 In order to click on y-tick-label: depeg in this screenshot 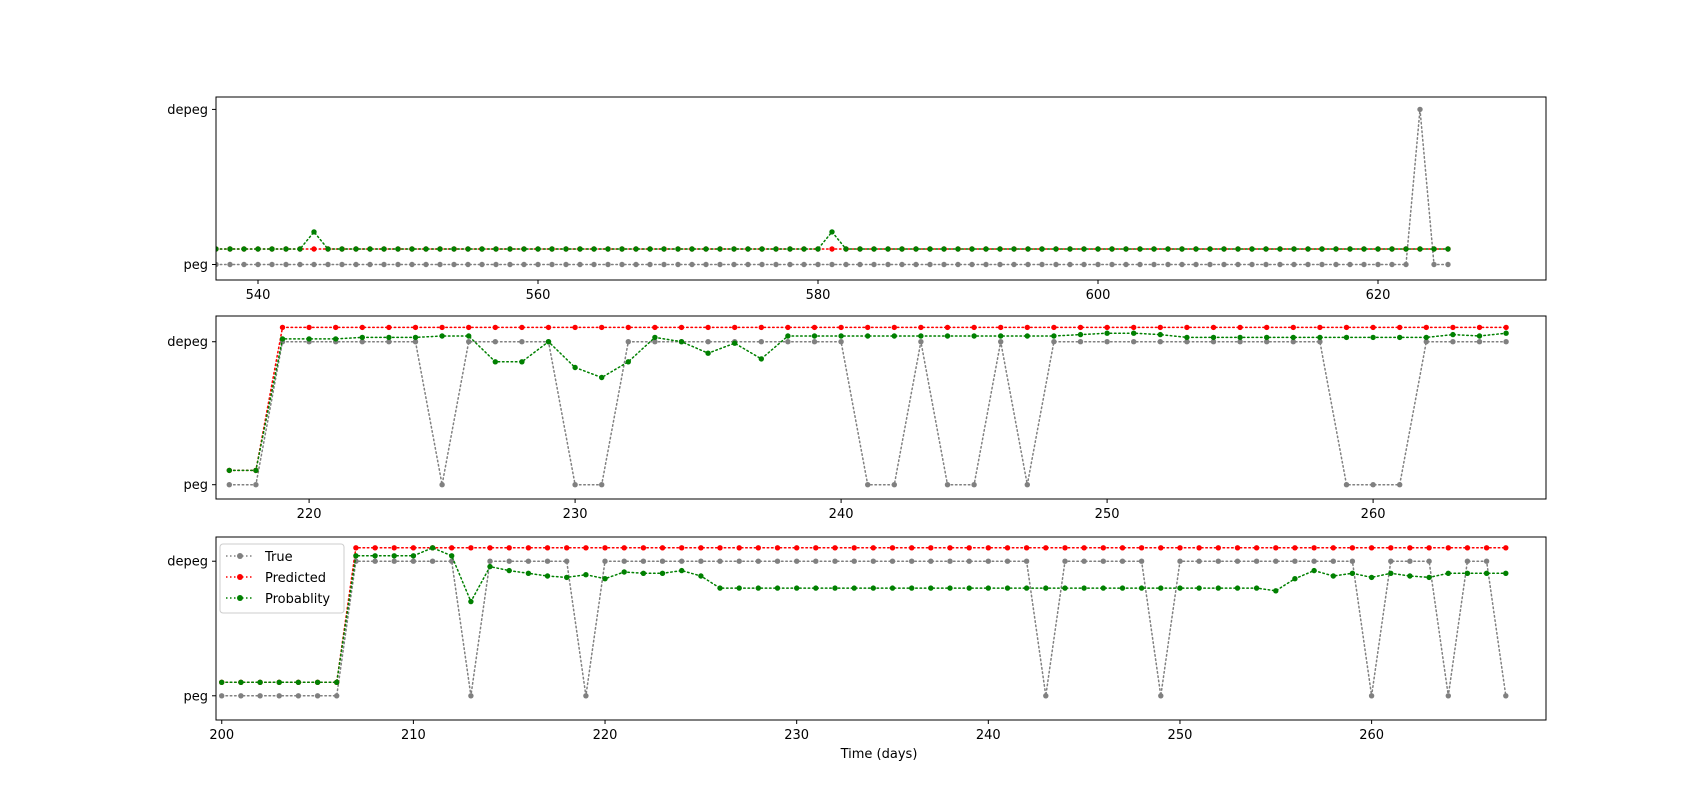, I will do `click(187, 110)`.